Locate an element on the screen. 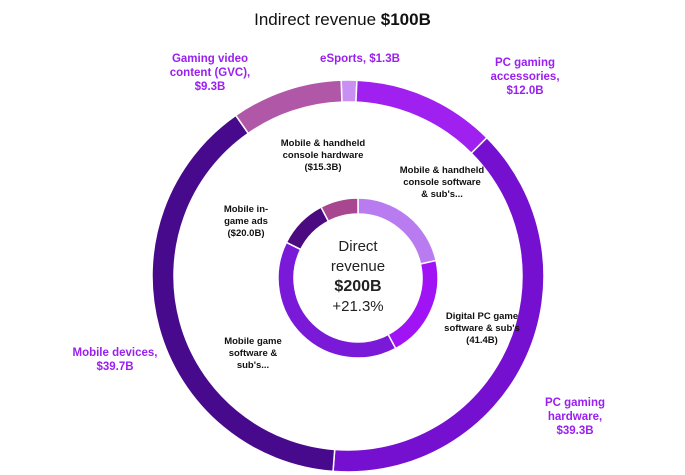 This screenshot has width=685, height=475. label-gvc: Gaming video content (GVC), $9.3B is located at coordinates (210, 73).